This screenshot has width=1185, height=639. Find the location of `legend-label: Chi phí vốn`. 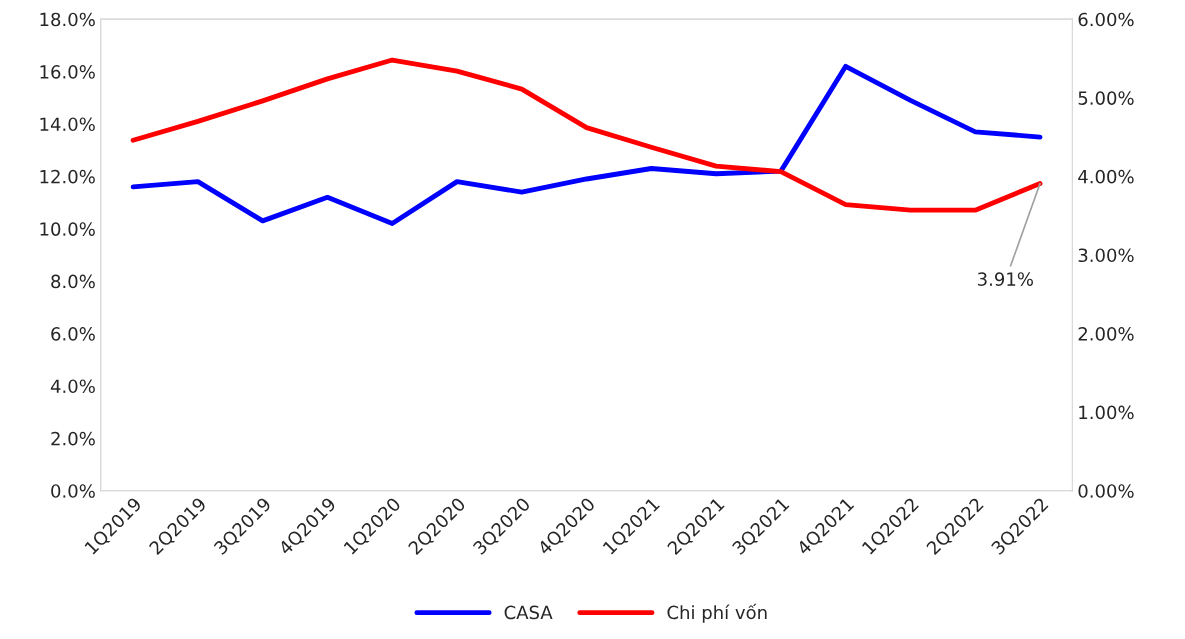

legend-label: Chi phí vốn is located at coordinates (717, 613).